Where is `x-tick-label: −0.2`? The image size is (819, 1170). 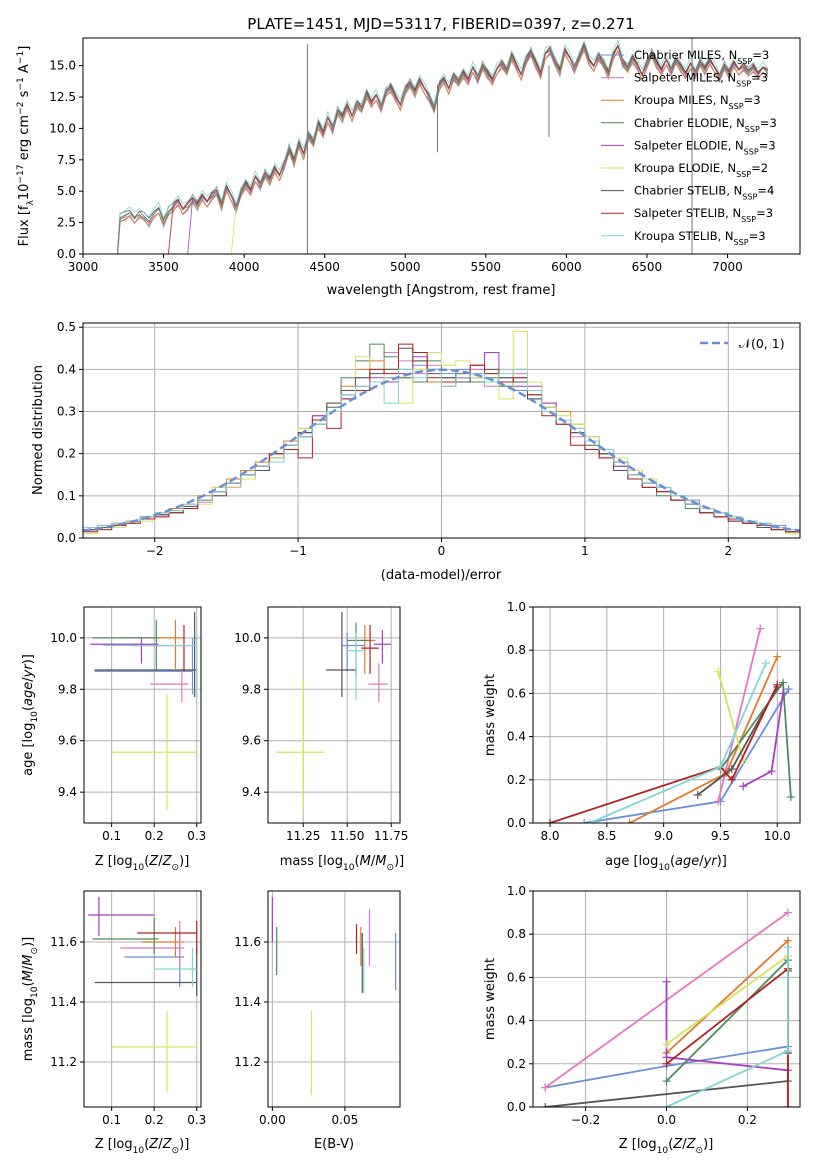
x-tick-label: −0.2 is located at coordinates (585, 1120).